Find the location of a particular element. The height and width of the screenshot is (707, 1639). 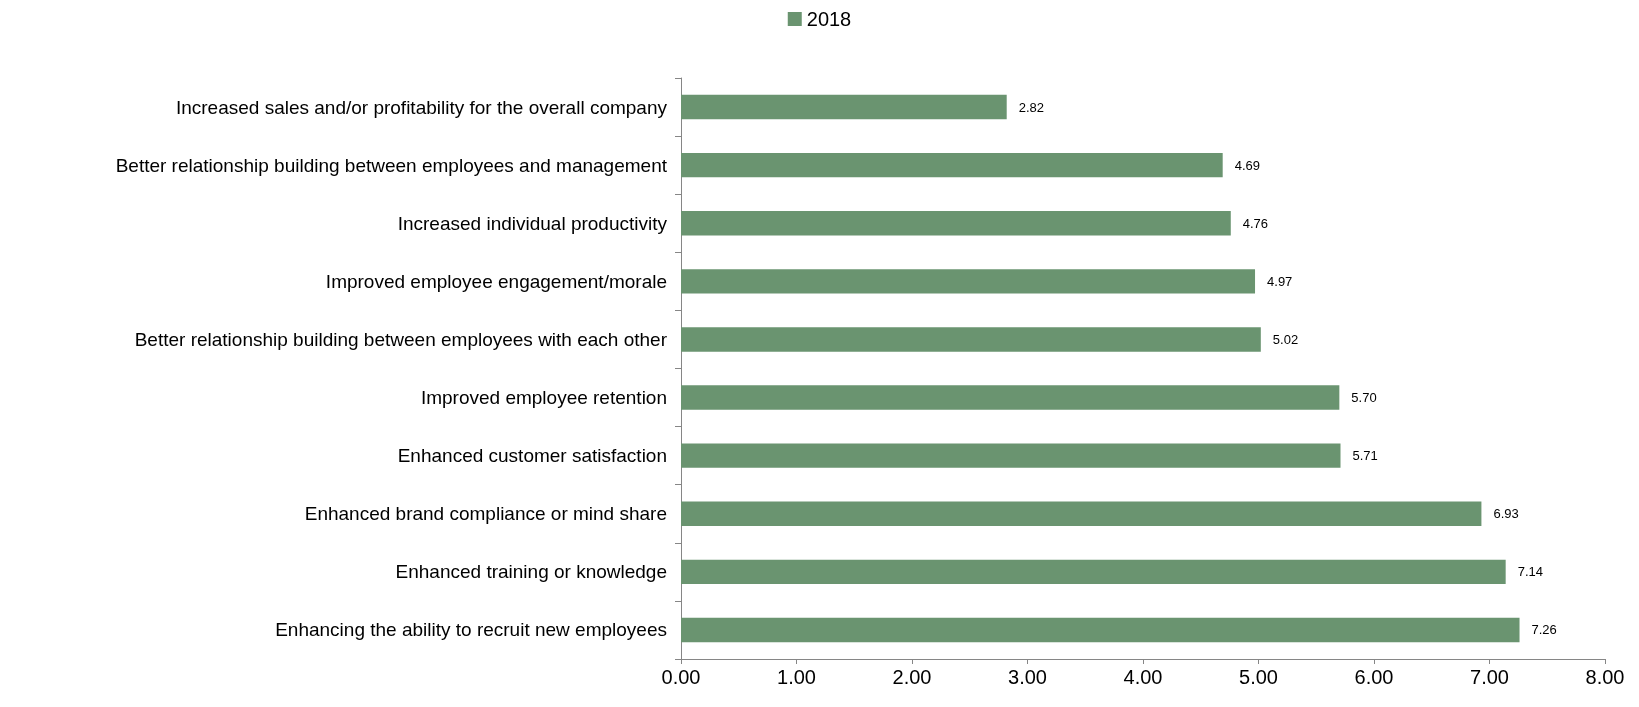

data-label: 2.82 is located at coordinates (1031, 107).